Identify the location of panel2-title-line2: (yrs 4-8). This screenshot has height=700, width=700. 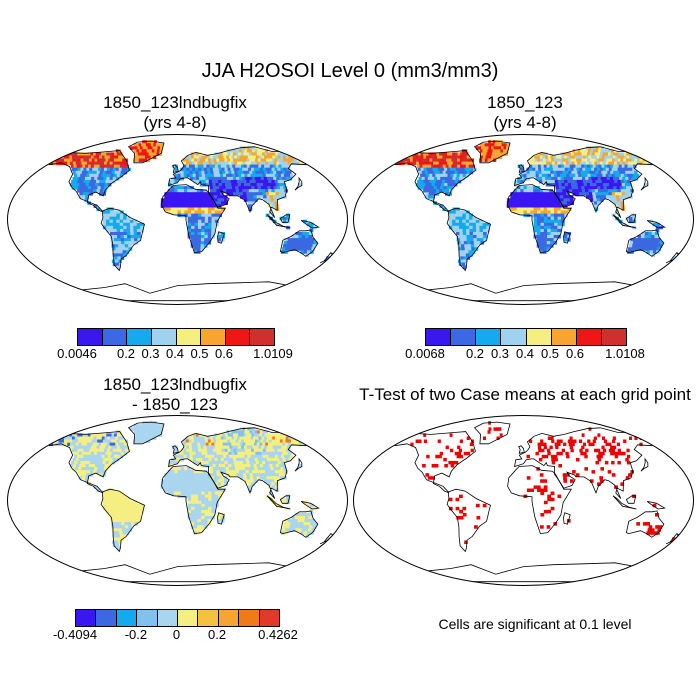
(525, 122).